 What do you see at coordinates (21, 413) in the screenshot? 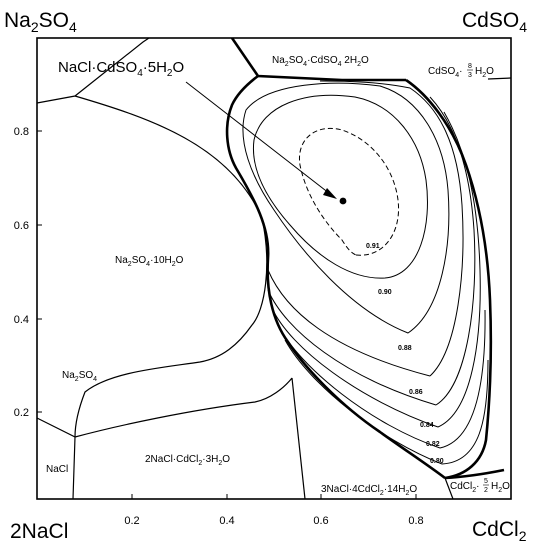
I see `y-tick-label: 0.2` at bounding box center [21, 413].